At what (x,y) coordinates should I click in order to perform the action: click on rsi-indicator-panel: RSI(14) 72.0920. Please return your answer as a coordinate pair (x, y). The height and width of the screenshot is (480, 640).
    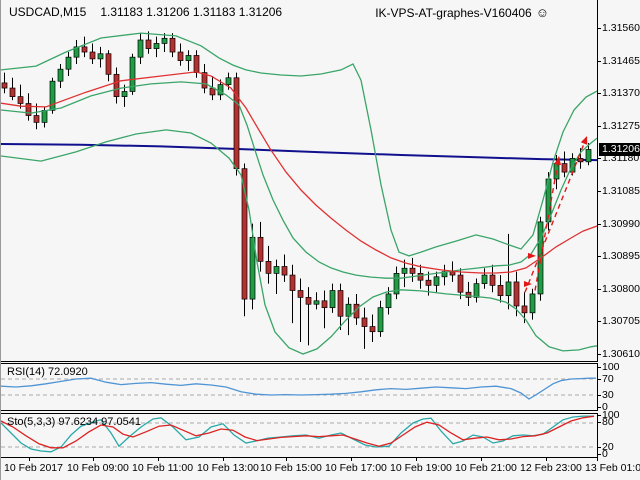
    Looking at the image, I should click on (299, 387).